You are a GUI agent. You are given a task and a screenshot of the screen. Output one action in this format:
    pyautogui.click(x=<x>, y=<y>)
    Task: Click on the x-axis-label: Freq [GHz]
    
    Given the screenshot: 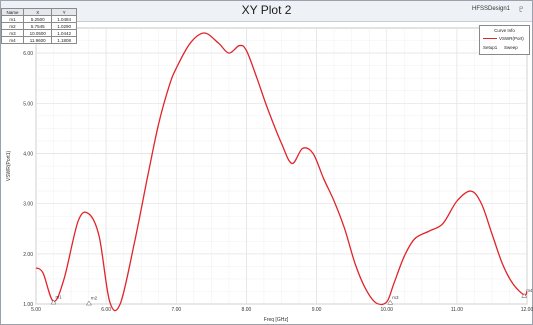 What is the action you would take?
    pyautogui.click(x=276, y=320)
    